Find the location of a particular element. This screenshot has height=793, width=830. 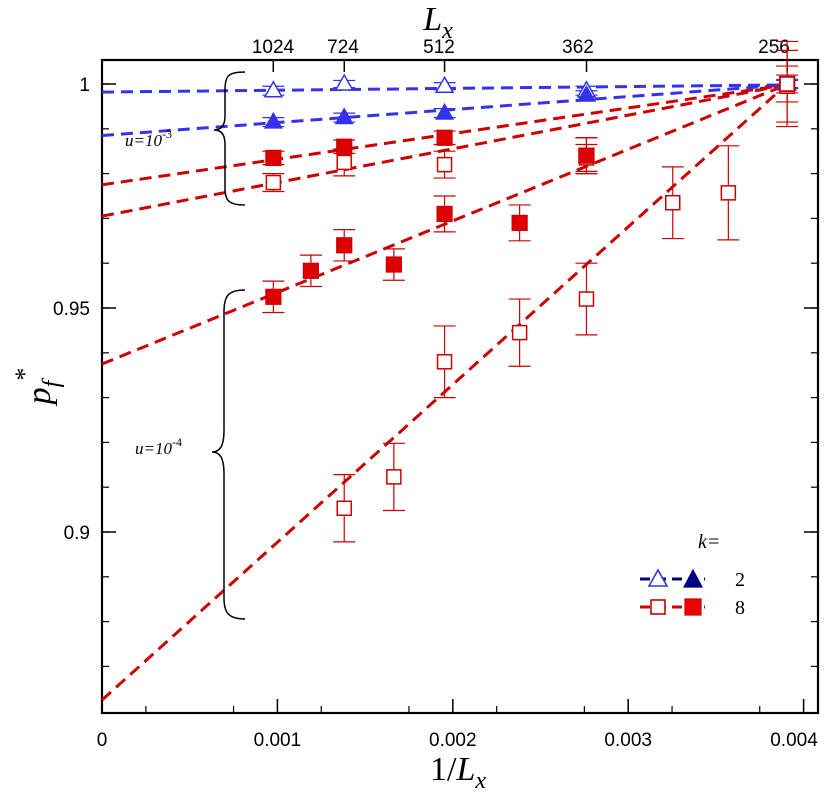

top-tick-label: 724 is located at coordinates (343, 47).